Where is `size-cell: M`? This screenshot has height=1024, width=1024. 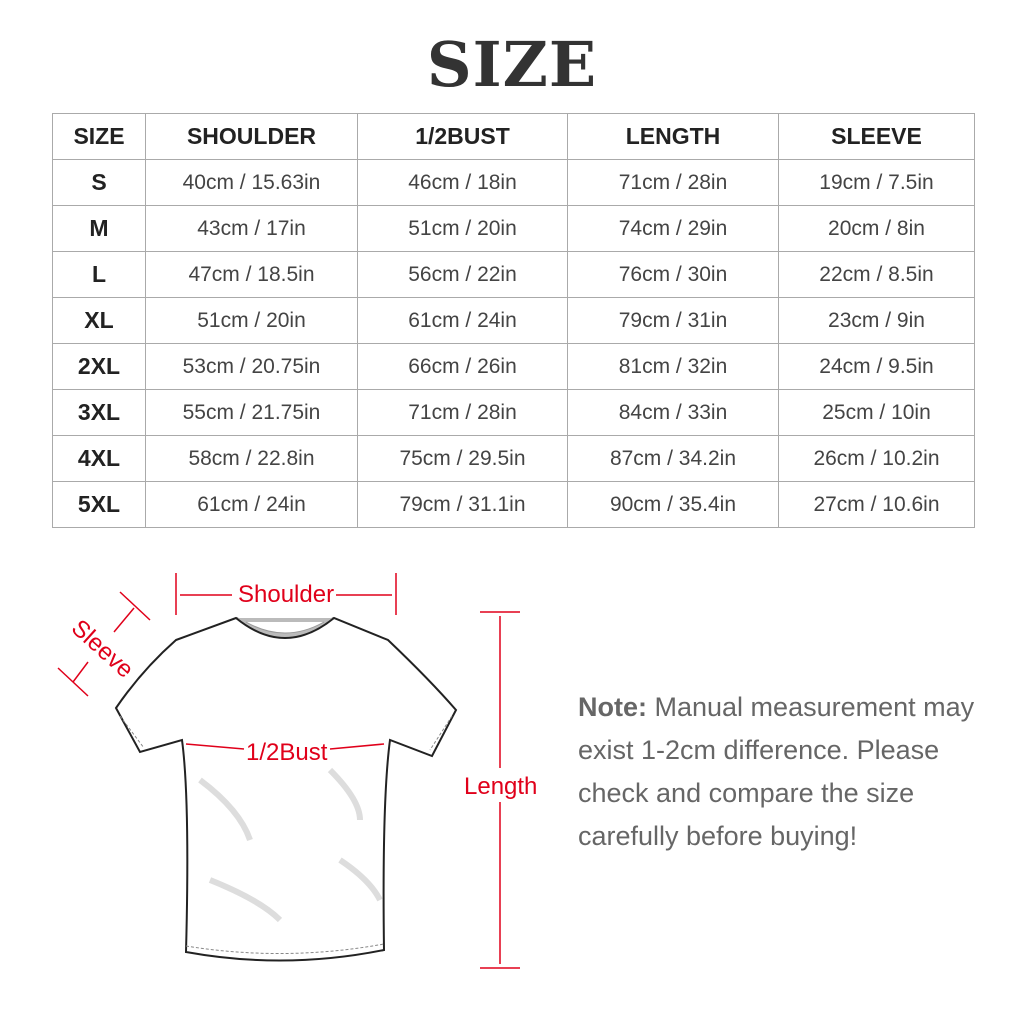 size-cell: M is located at coordinates (99, 228).